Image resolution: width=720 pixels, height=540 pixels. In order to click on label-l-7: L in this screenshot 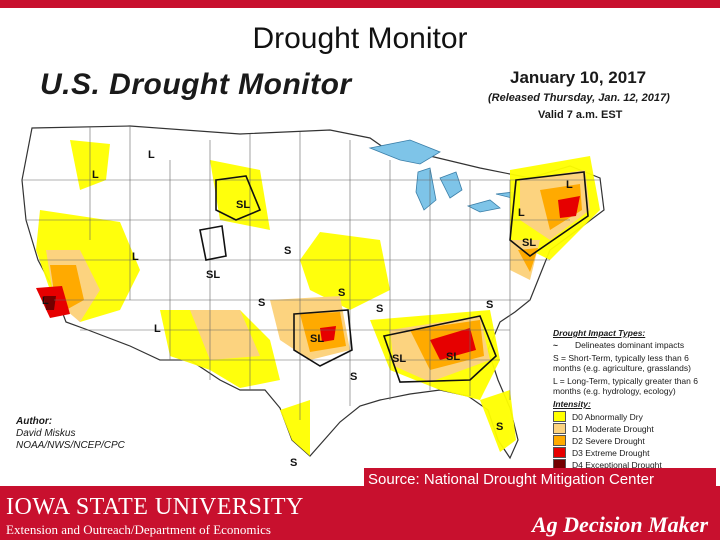, I will do `click(521, 213)`.